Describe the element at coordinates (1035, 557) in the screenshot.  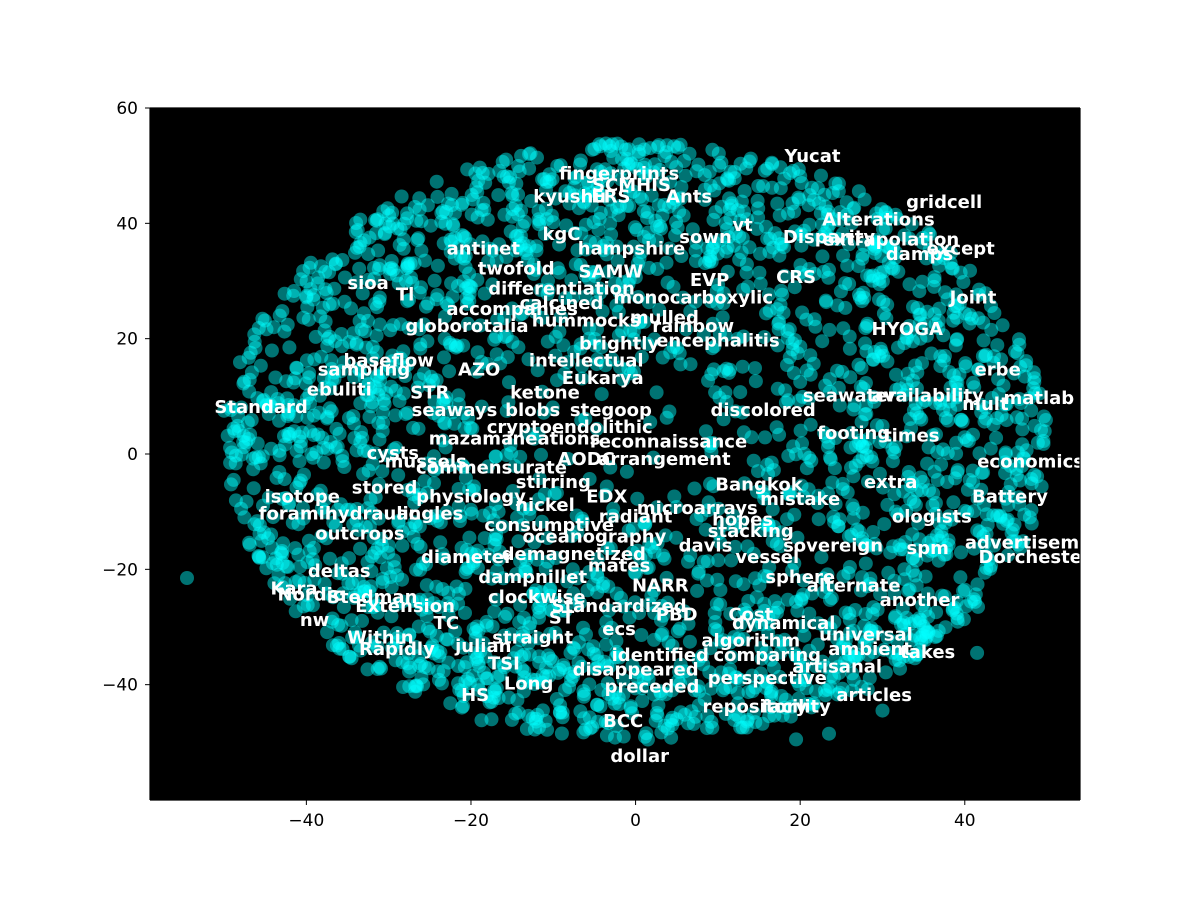
I see `word-label: Dorchester` at that location.